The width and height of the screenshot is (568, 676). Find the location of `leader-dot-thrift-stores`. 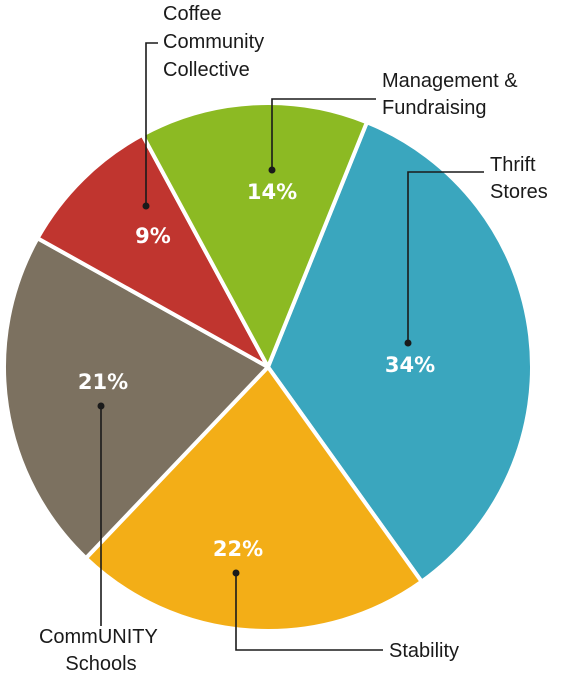

leader-dot-thrift-stores is located at coordinates (408, 343).